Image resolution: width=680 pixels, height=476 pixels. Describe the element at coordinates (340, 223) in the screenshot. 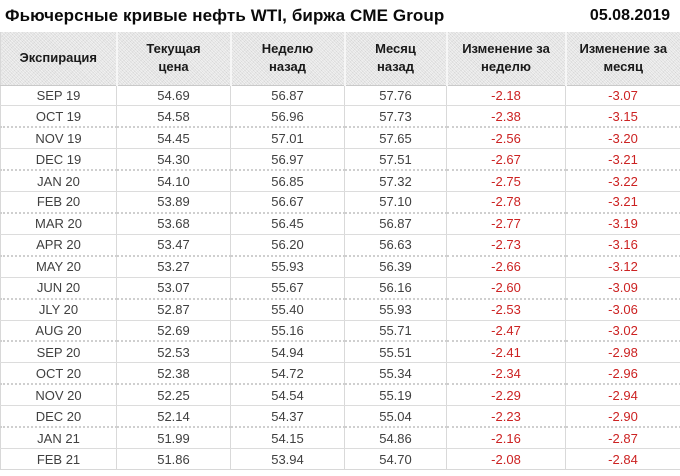

I see `table-row: MAR 20 53.68 56.45 56.87 -2.77 -3.19` at that location.